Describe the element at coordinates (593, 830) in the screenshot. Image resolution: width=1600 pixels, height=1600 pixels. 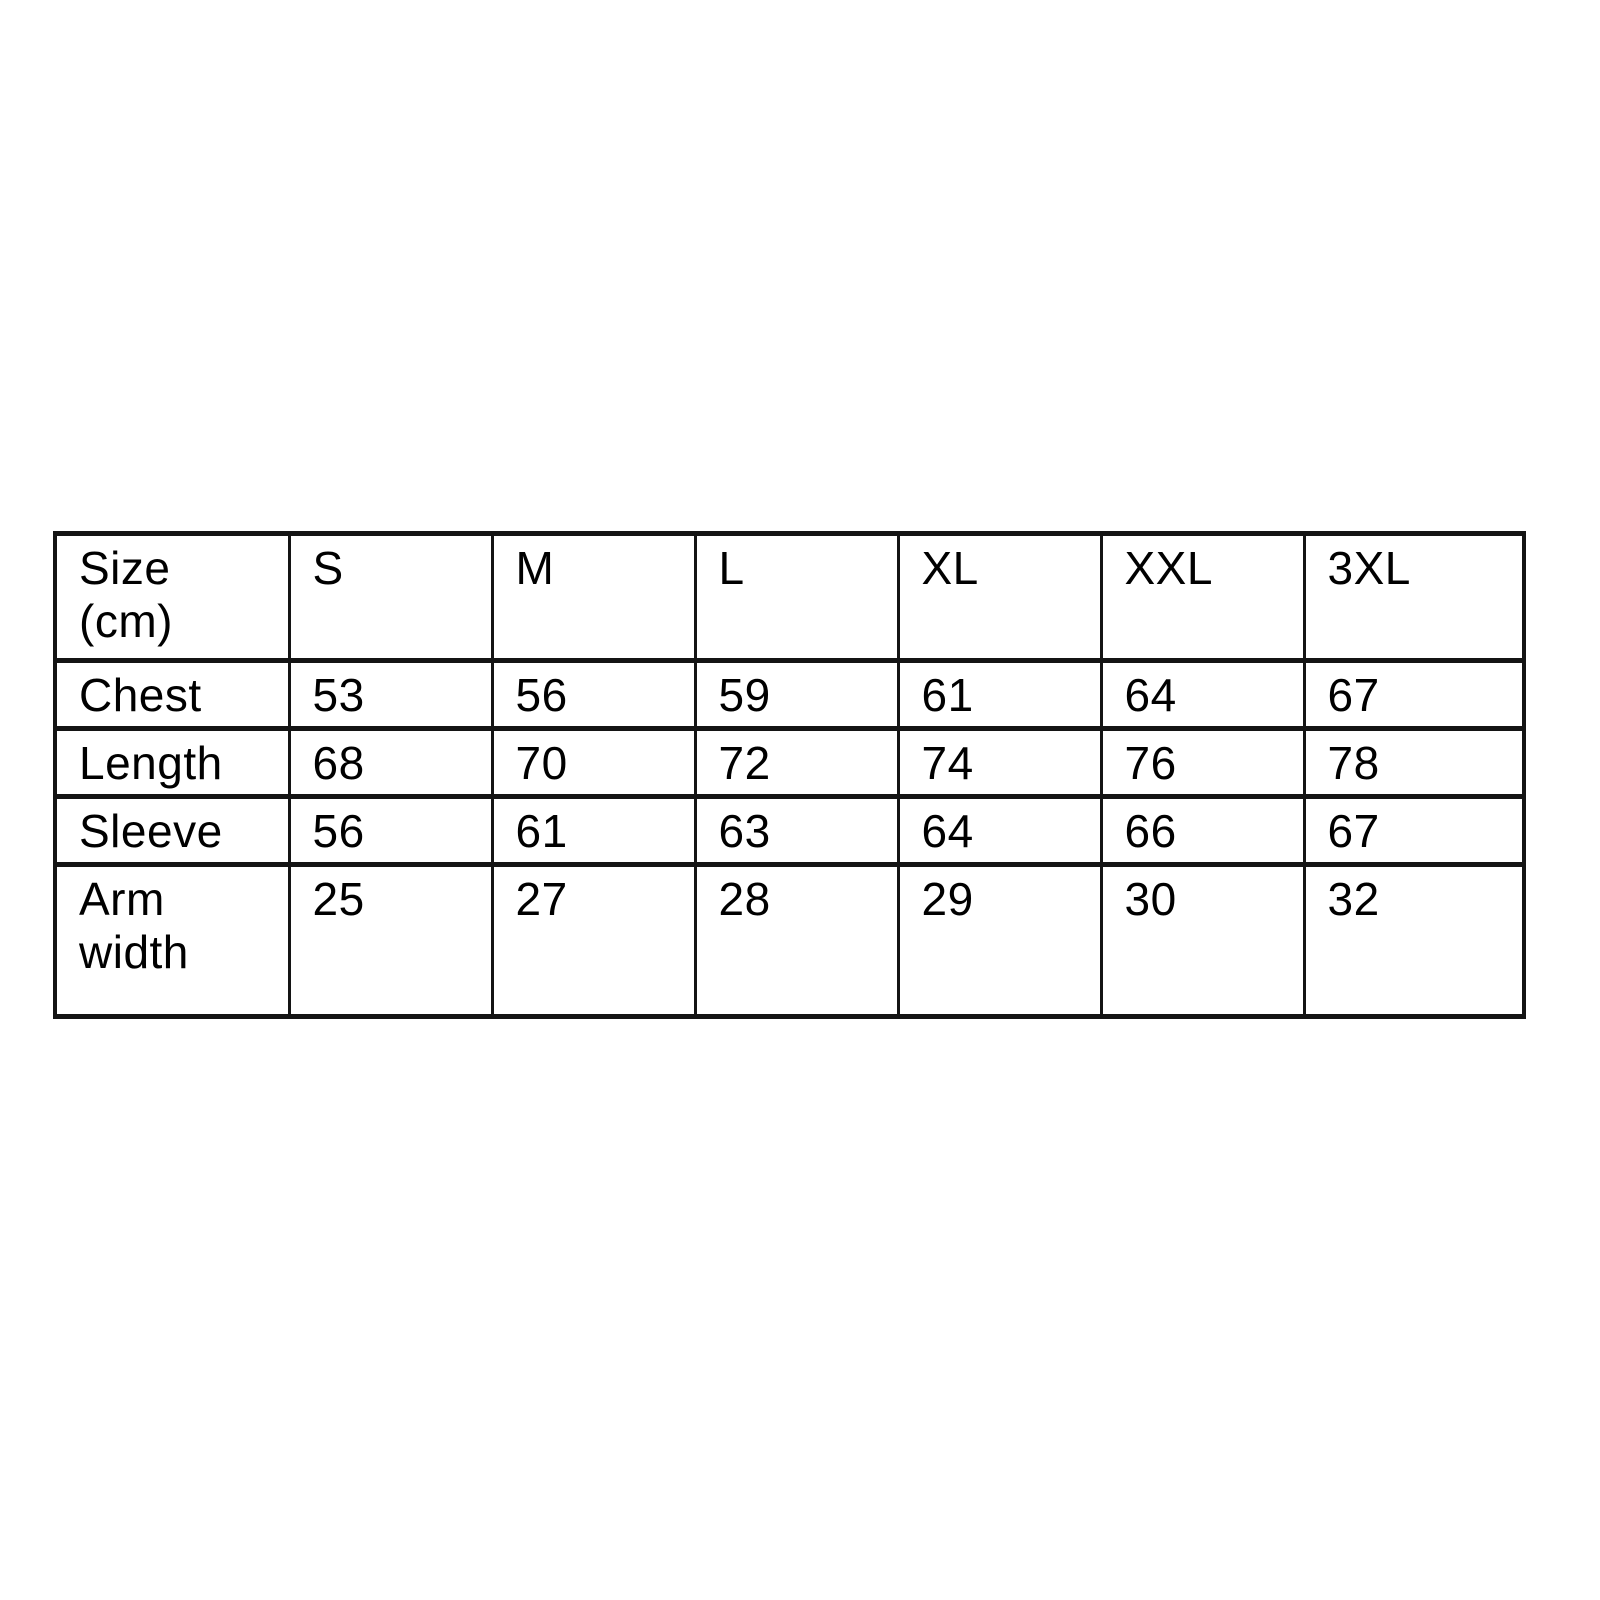
I see `sleeve-value-m: 61` at that location.